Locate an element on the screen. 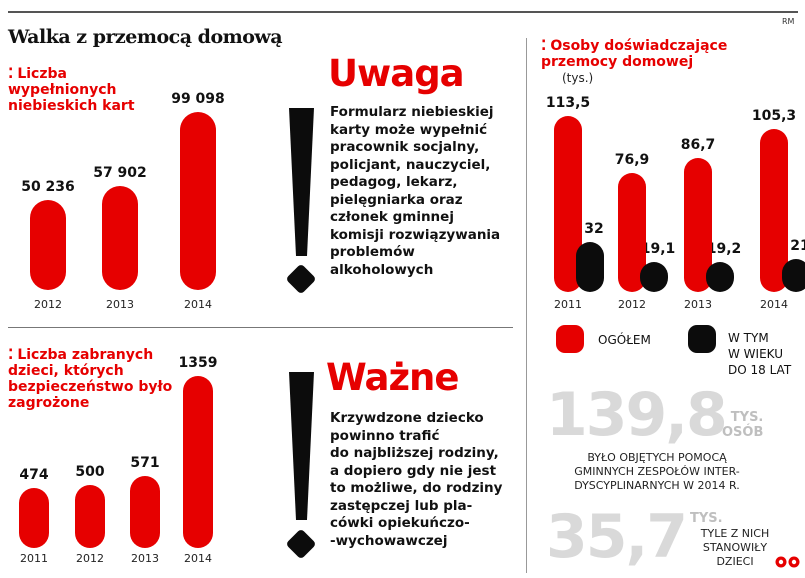 The image size is (805, 578). legend-youth-swatch is located at coordinates (702, 339).